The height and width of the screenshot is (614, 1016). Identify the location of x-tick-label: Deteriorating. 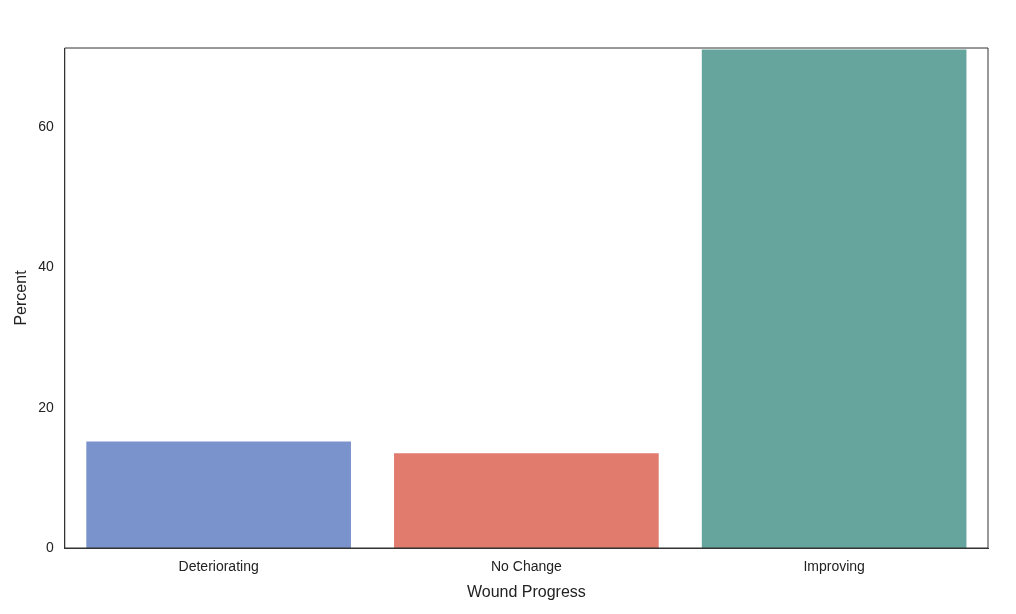
(218, 566).